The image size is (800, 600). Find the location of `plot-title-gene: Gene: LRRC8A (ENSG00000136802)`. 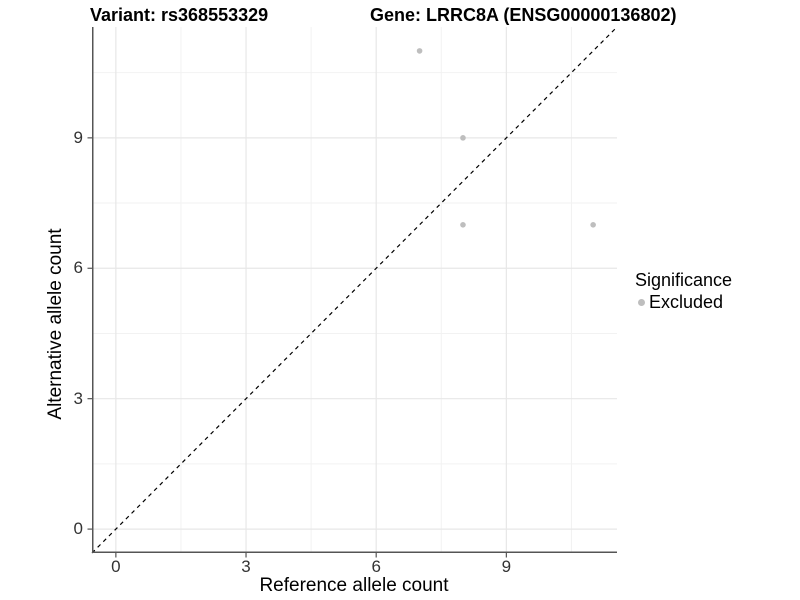

plot-title-gene: Gene: LRRC8A (ENSG00000136802) is located at coordinates (523, 15).